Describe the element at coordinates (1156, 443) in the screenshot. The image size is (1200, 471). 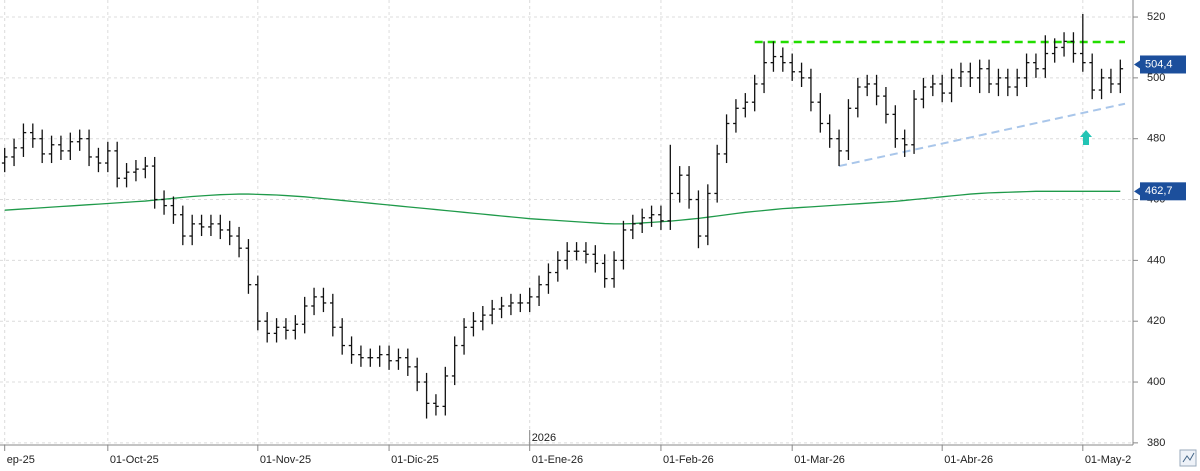
I see `y-tick-label: 380` at that location.